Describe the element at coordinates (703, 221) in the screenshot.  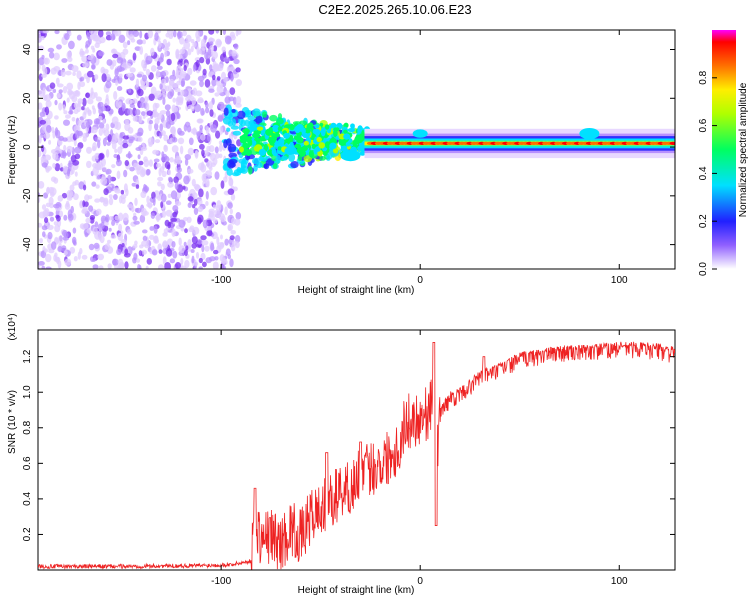
I see `colorbar-tick-label: 0.2` at that location.